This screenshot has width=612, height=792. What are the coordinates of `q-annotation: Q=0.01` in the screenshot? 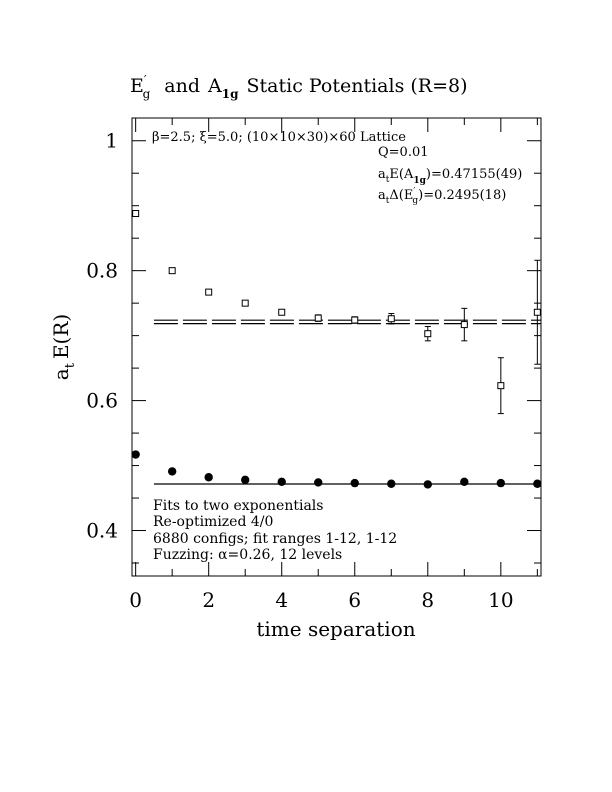 It's located at (403, 152).